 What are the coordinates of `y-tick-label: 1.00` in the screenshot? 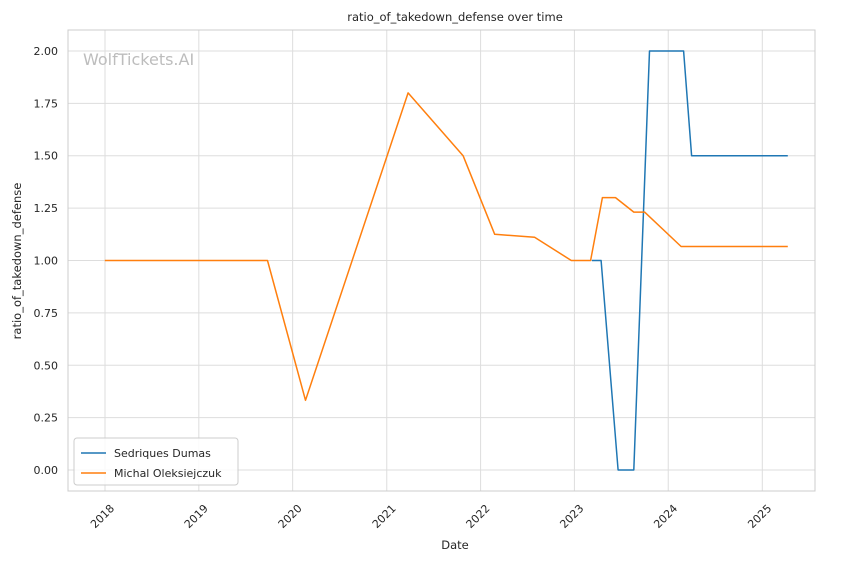 It's located at (46, 261).